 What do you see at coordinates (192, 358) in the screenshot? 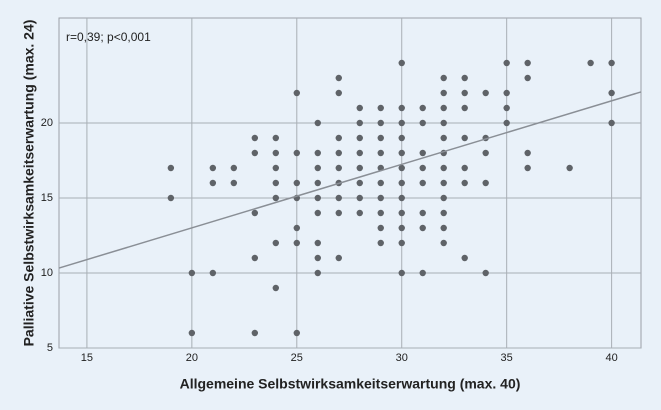
I see `x-tick-label: 20` at bounding box center [192, 358].